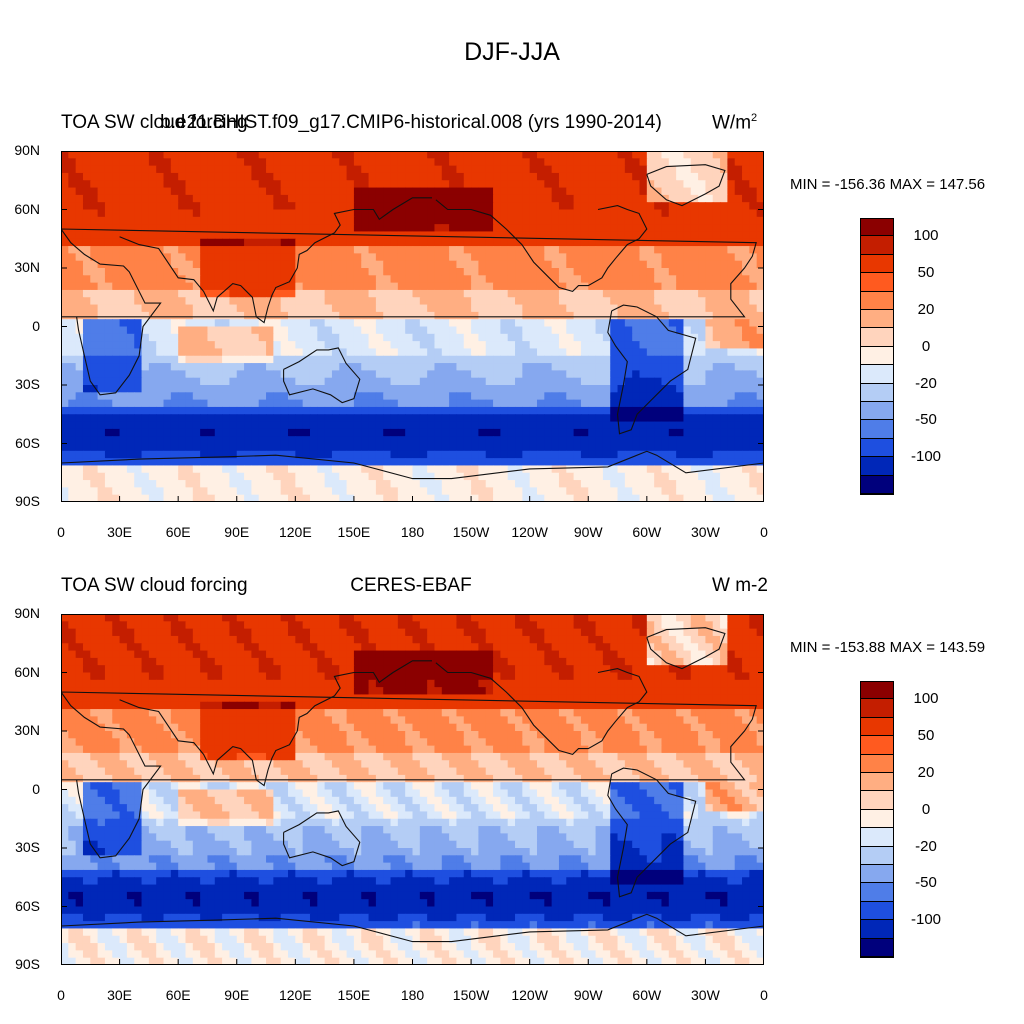 The height and width of the screenshot is (1024, 1024). I want to click on lon-tick-label: 0, so click(61, 532).